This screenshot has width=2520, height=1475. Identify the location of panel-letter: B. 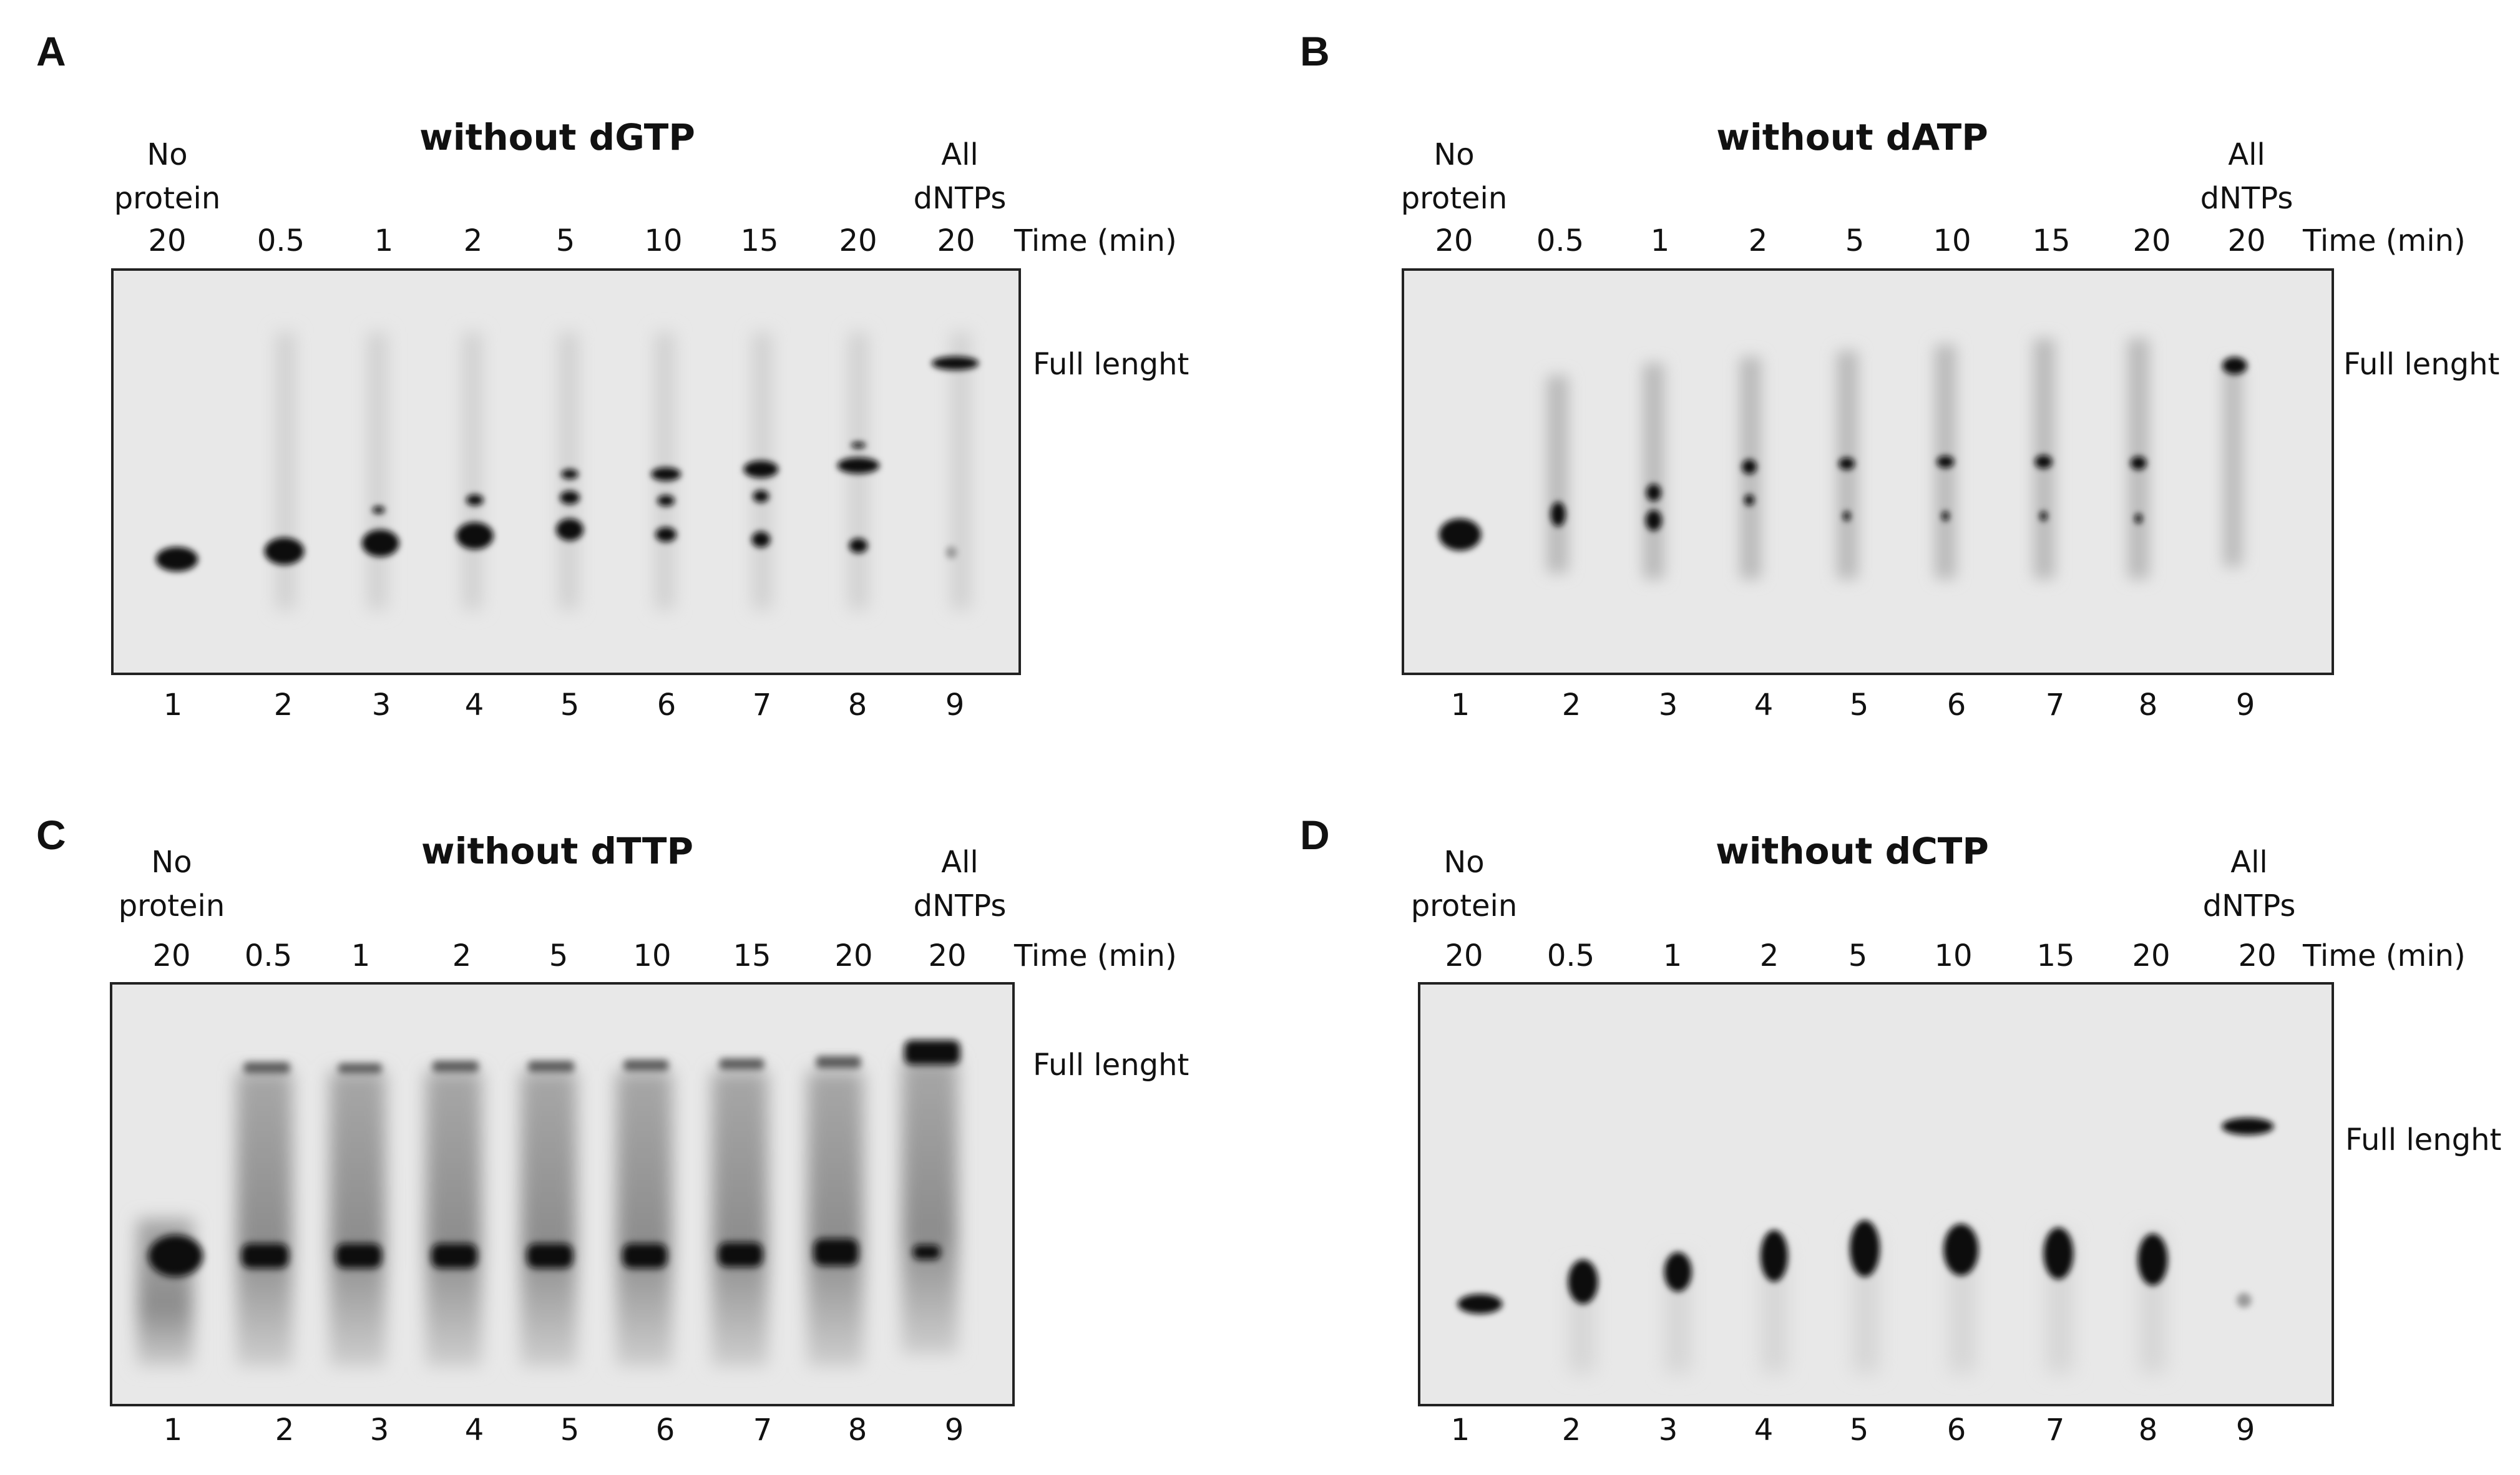
(1315, 51).